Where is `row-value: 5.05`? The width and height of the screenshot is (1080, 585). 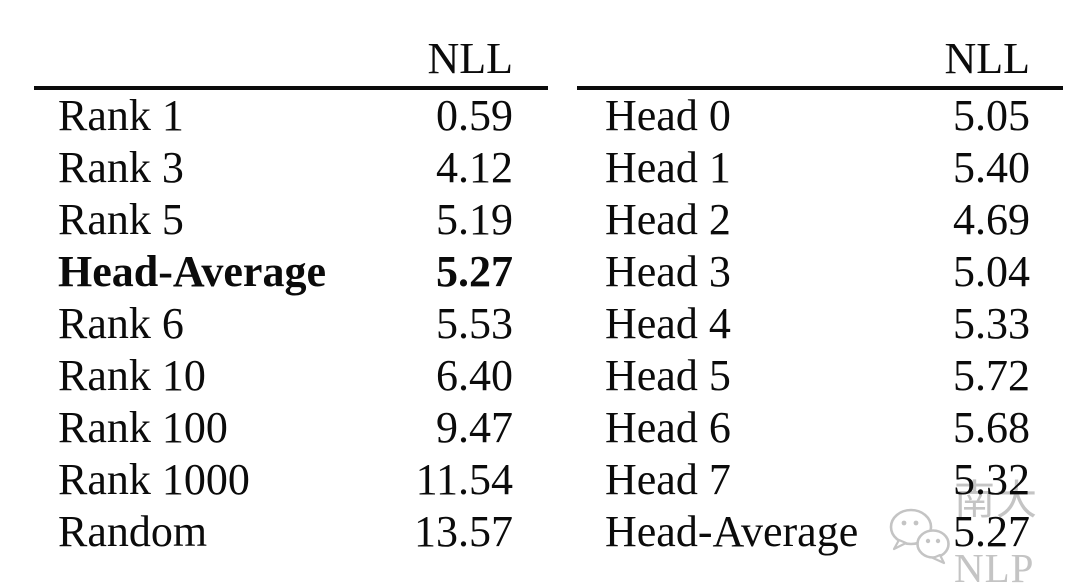
row-value: 5.05 is located at coordinates (991, 115).